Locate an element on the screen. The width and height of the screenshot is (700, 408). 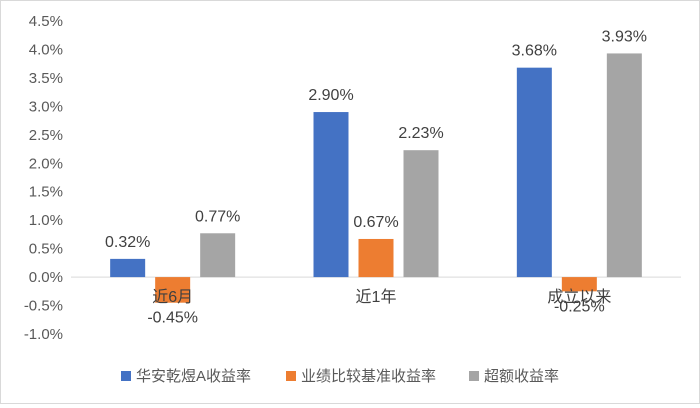
data-label: 0.67% is located at coordinates (375, 222).